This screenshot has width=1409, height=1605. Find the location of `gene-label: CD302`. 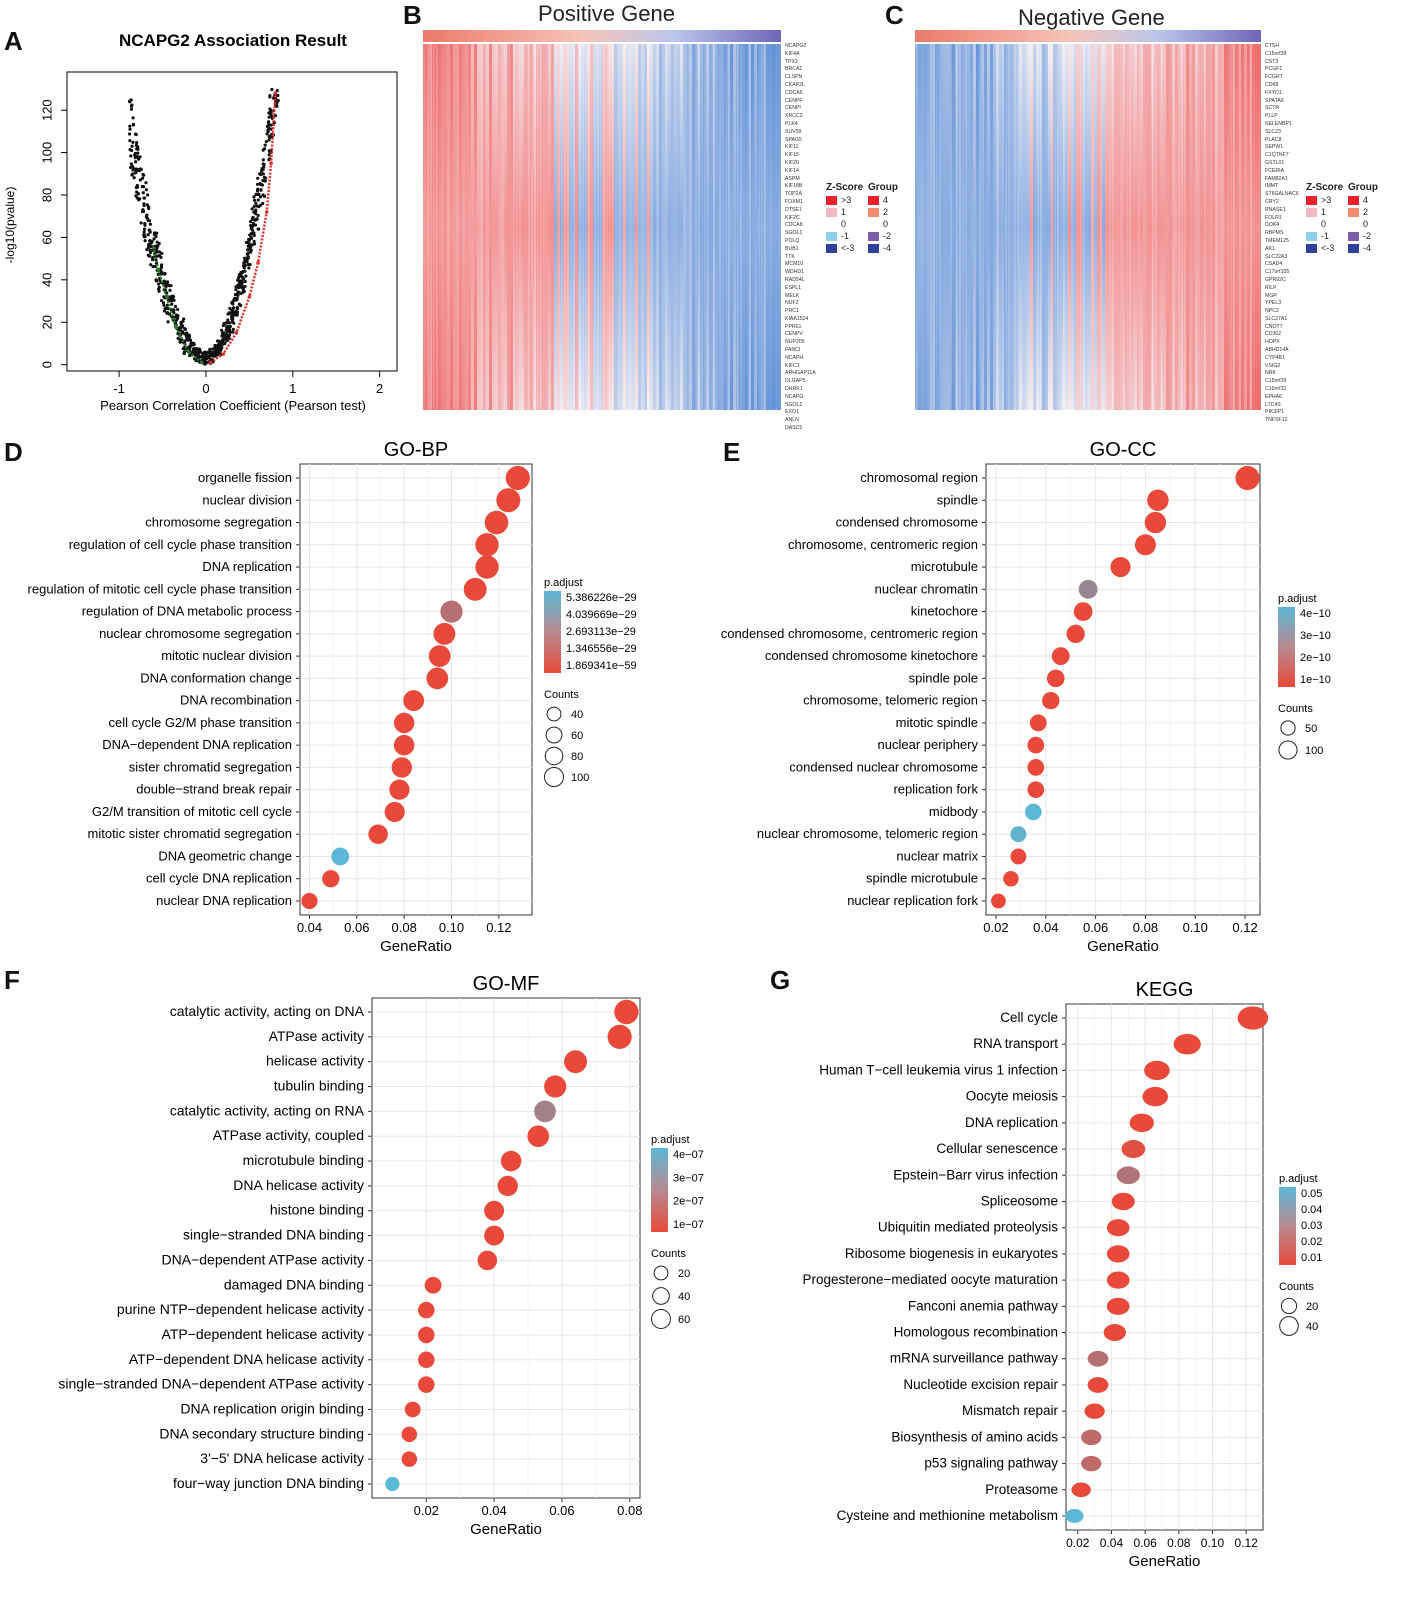

gene-label: CD302 is located at coordinates (1273, 334).